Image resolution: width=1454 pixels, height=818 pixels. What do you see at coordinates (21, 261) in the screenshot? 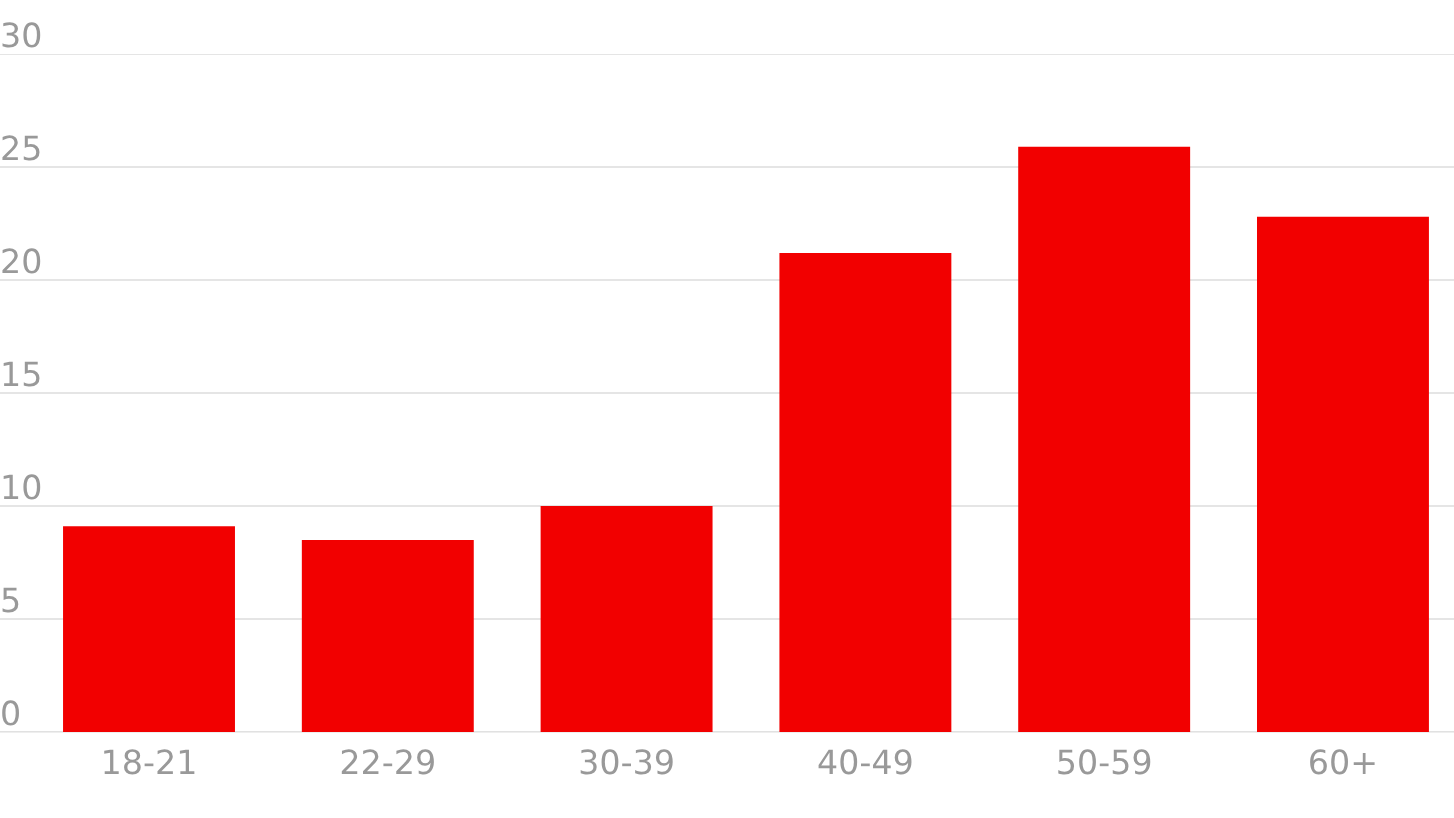
I see `y-tick-label: 20` at bounding box center [21, 261].